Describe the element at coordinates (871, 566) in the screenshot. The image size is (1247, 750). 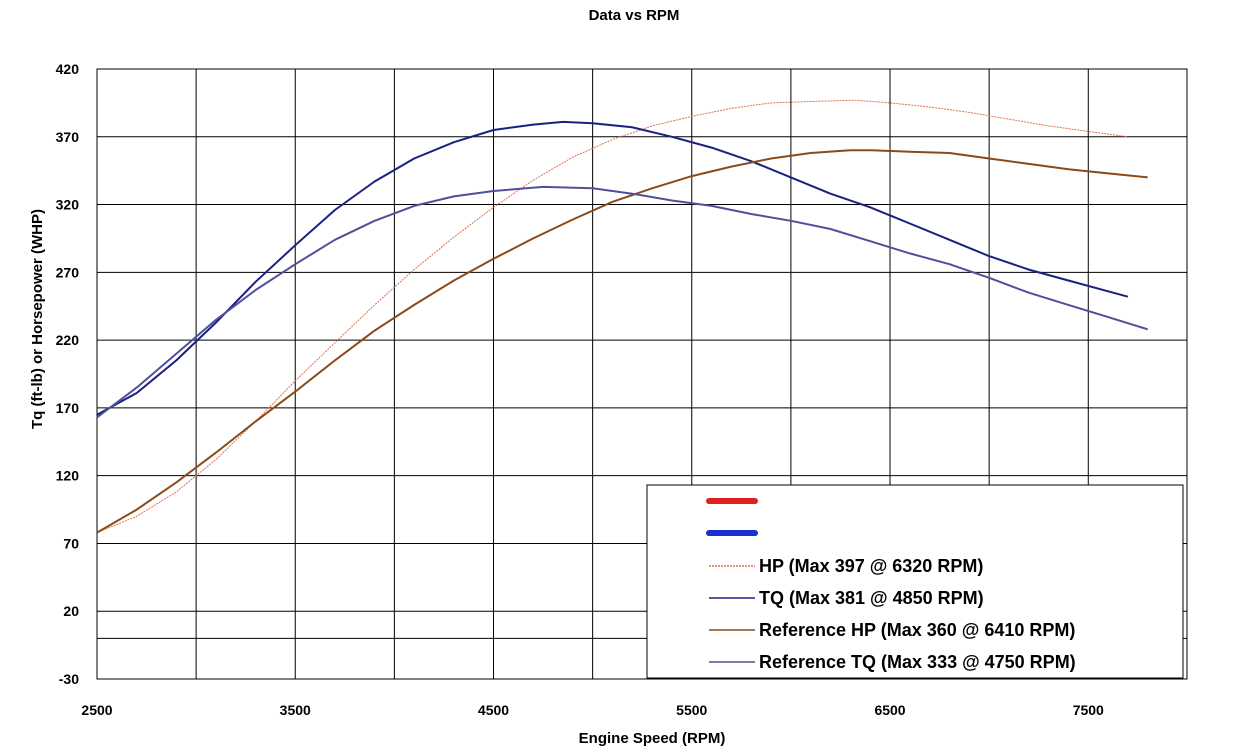
I see `legend-label: HP (Max 397 @ 6320 RPM)` at that location.